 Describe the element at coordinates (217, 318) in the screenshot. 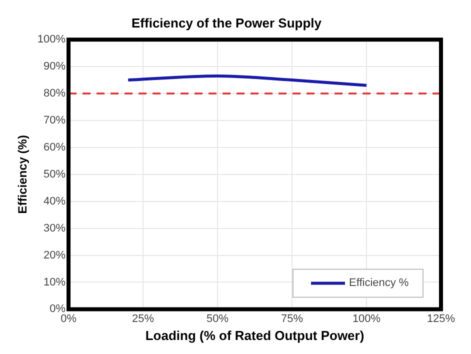

I see `x-tick-label: 50%` at that location.